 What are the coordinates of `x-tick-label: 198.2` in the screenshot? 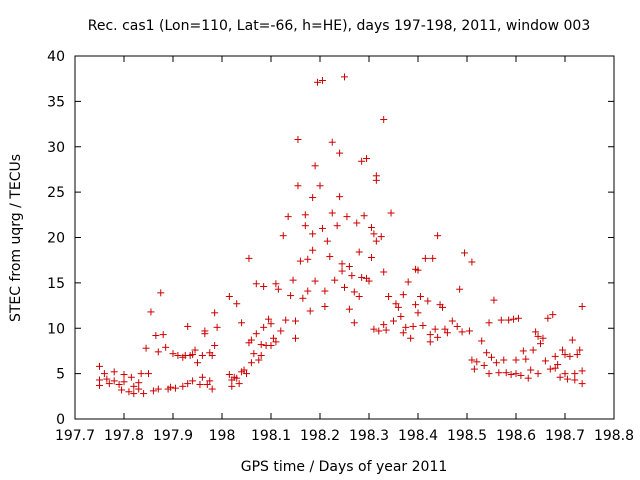 It's located at (320, 436).